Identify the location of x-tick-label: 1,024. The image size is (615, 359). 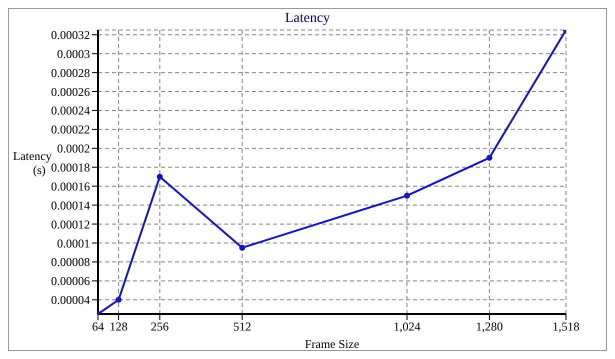
(406, 327).